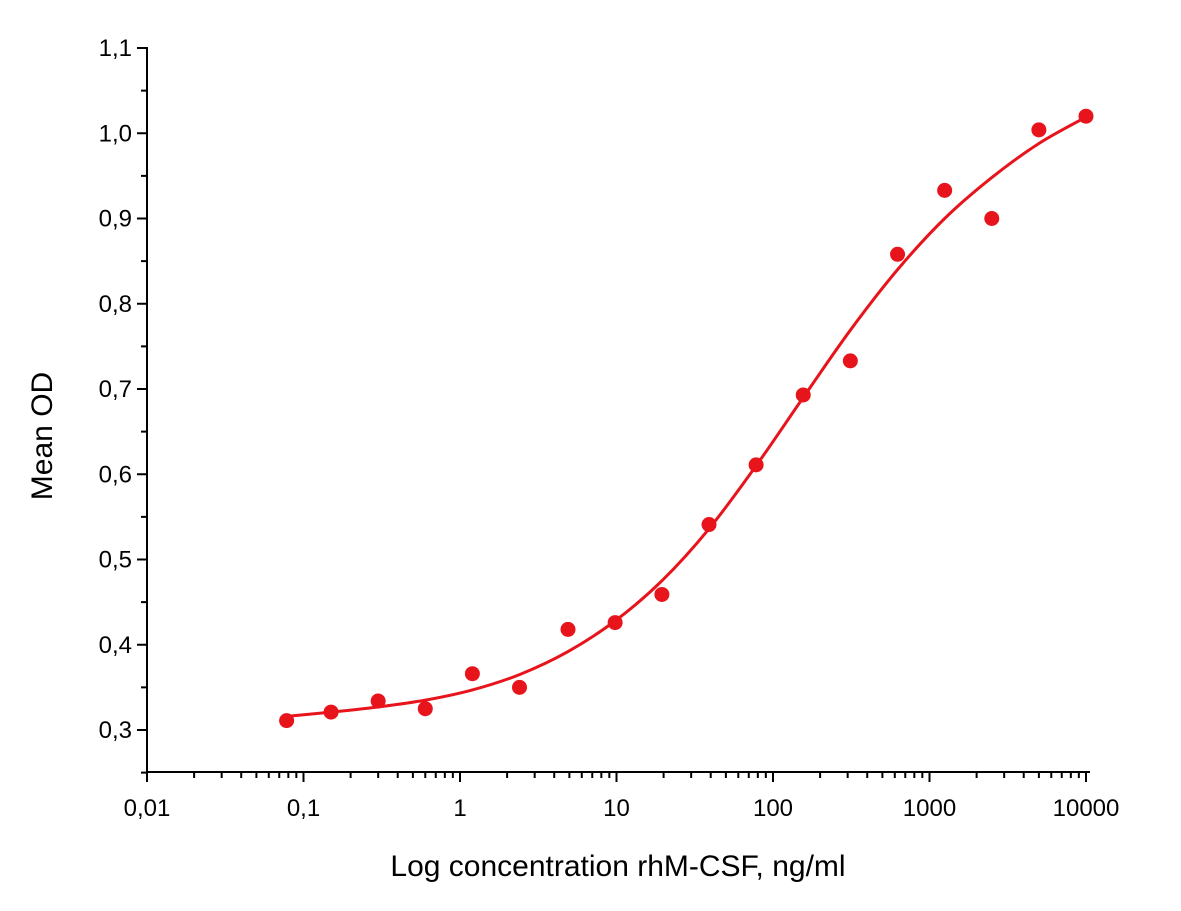 The image size is (1181, 911). What do you see at coordinates (773, 808) in the screenshot?
I see `x-tick-label: 100` at bounding box center [773, 808].